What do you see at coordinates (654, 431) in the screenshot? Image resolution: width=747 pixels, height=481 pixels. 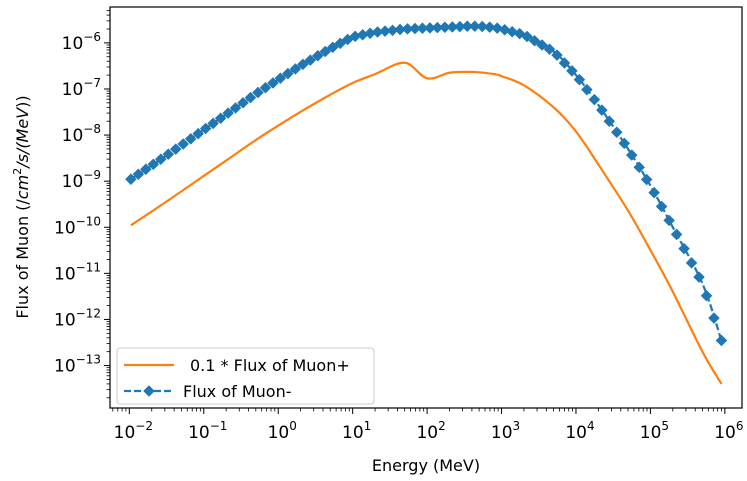 I see `x-tick-label: 10⁵` at bounding box center [654, 431].